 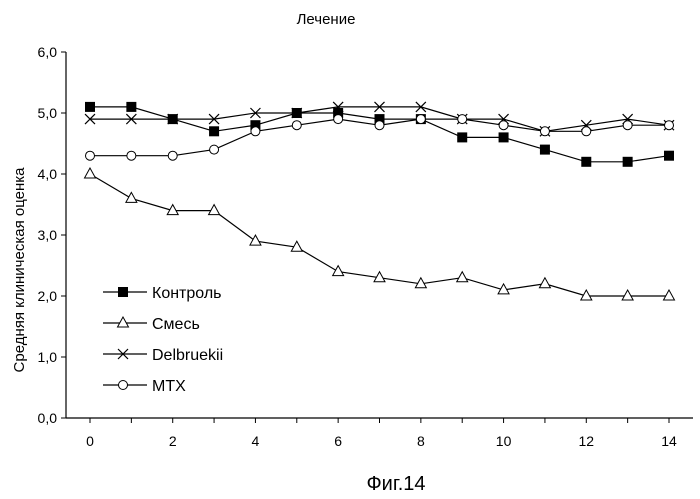 What do you see at coordinates (326, 19) in the screenshot?
I see `chart-title: Лечение` at bounding box center [326, 19].